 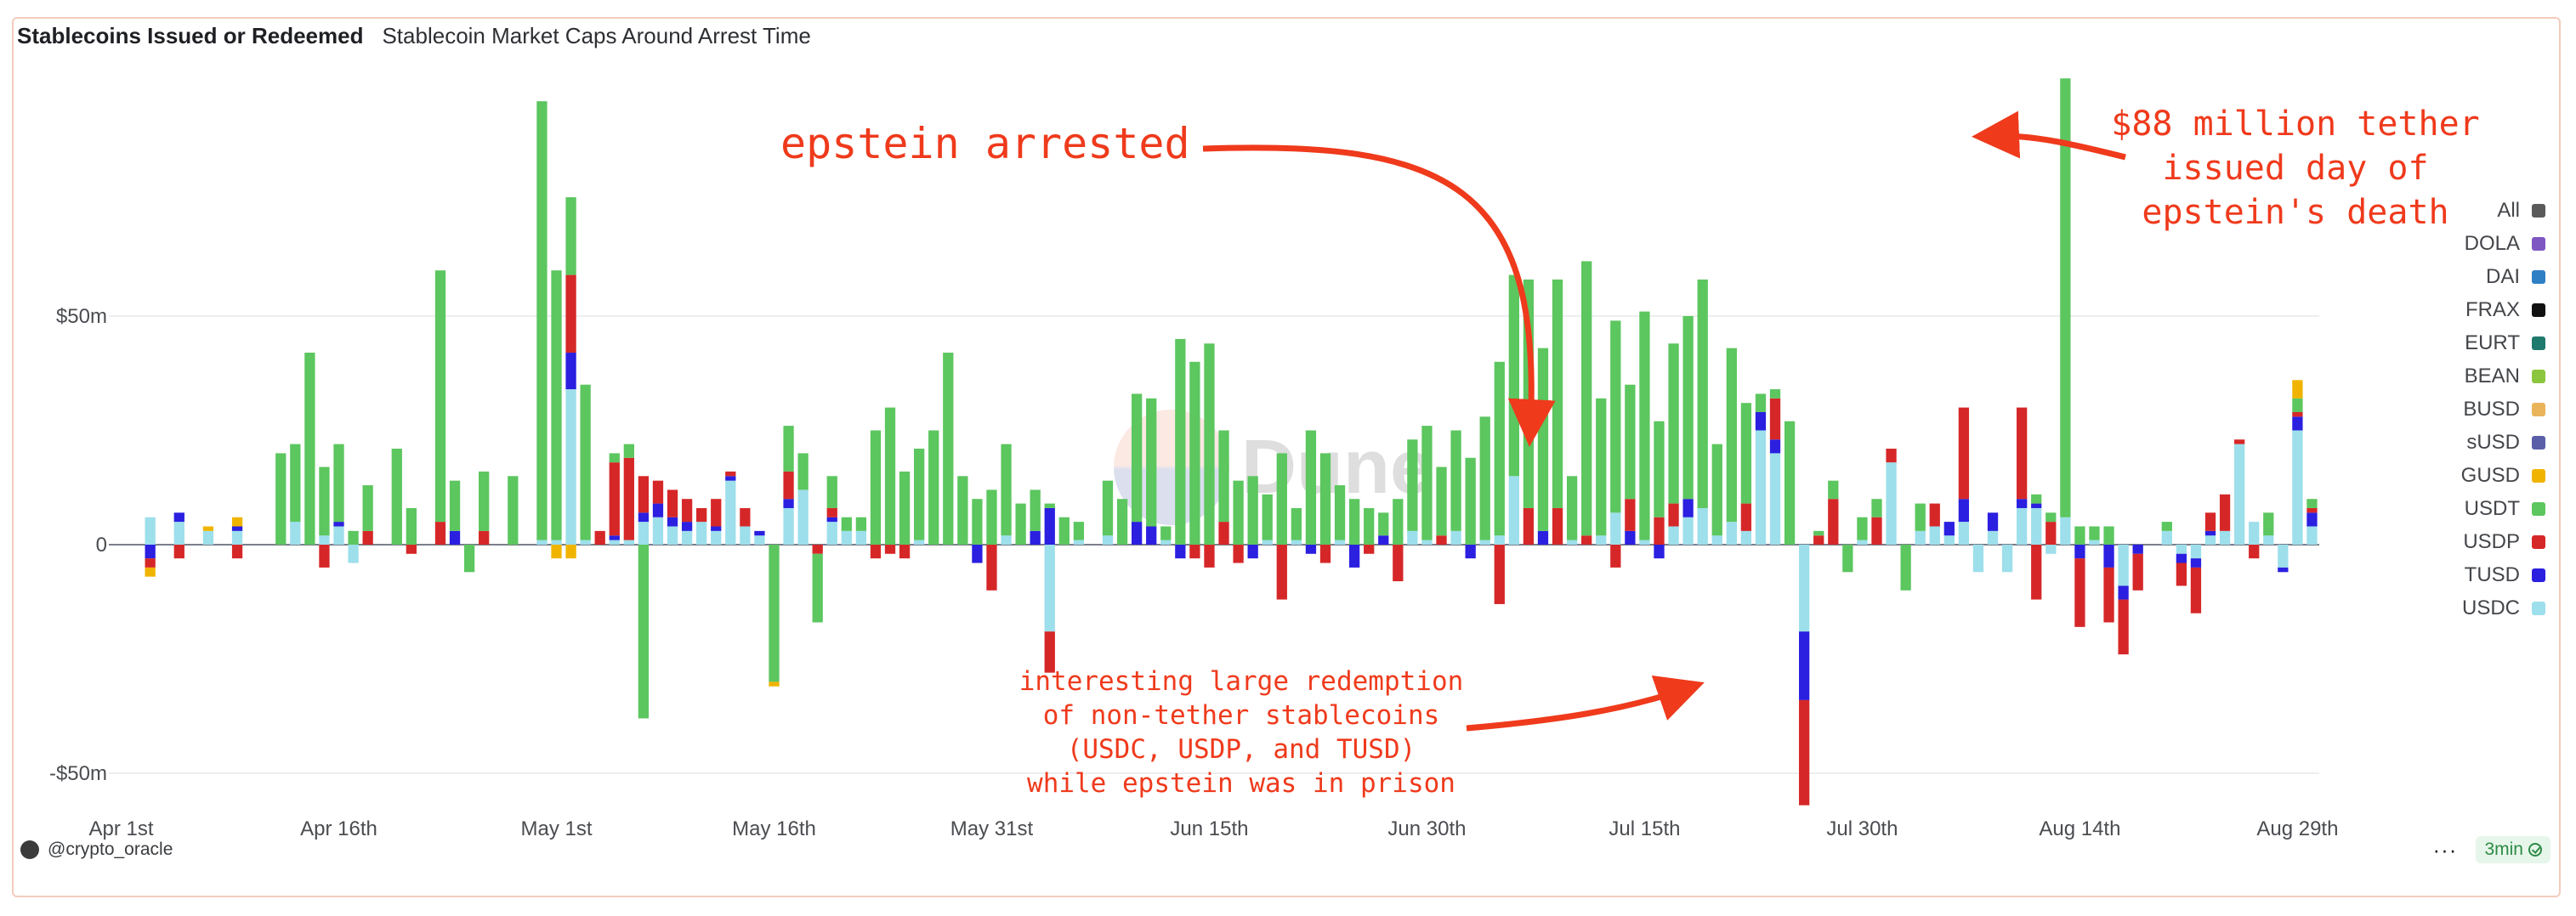 I want to click on x-tick-label: Aug 29th, so click(x=2297, y=828).